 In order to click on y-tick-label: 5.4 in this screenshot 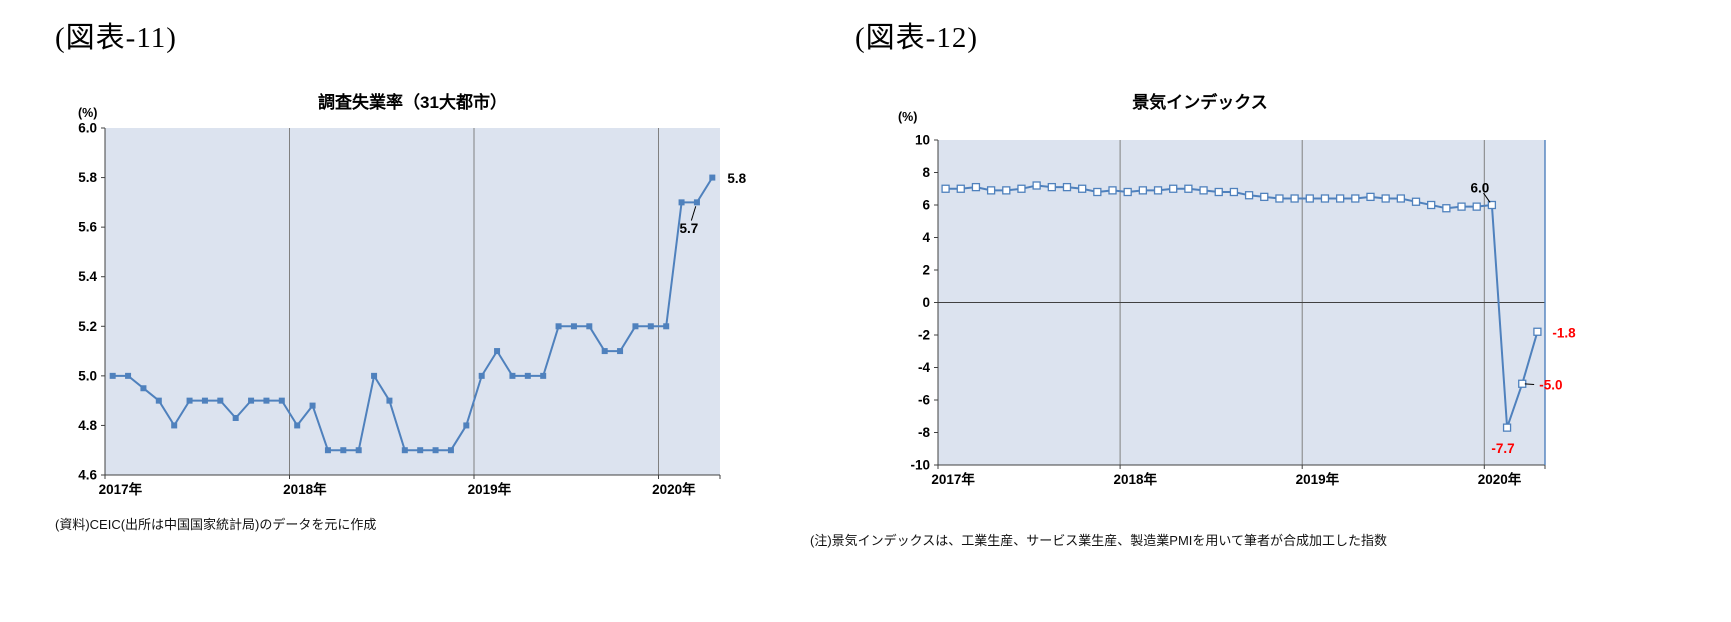, I will do `click(87, 276)`.